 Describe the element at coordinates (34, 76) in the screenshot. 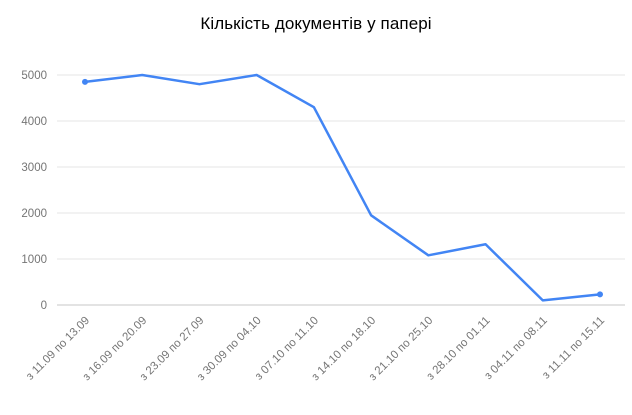

I see `y-tick-label: 5000` at that location.